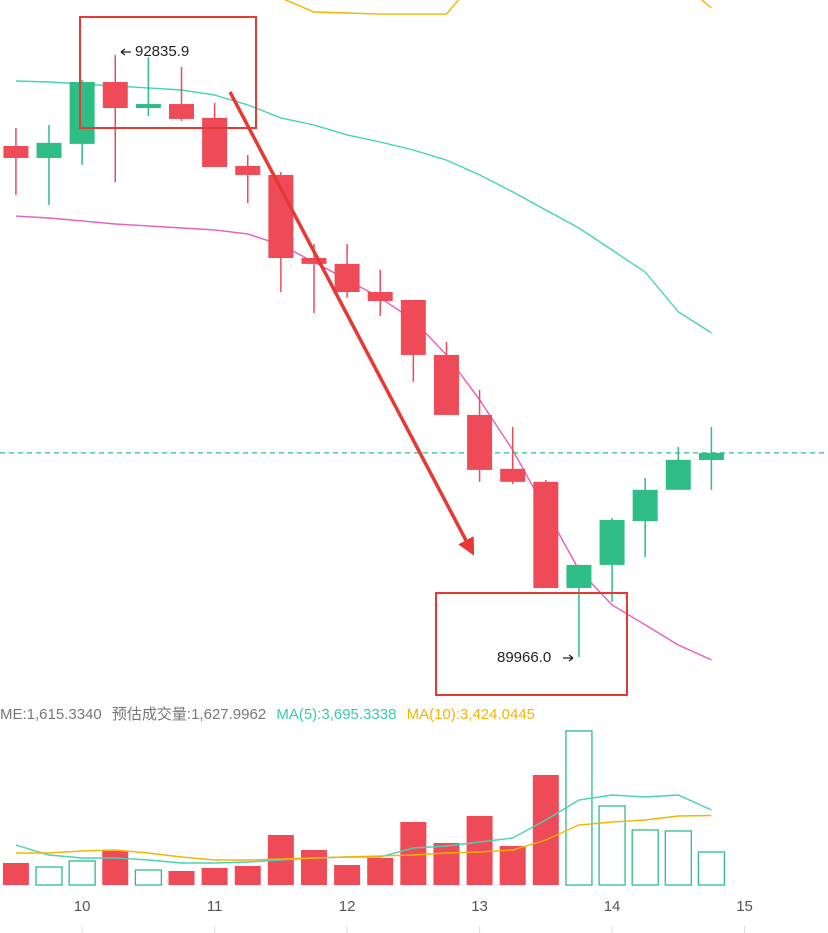  What do you see at coordinates (336, 714) in the screenshot?
I see `legend-text: MA(5):3,695.3338` at bounding box center [336, 714].